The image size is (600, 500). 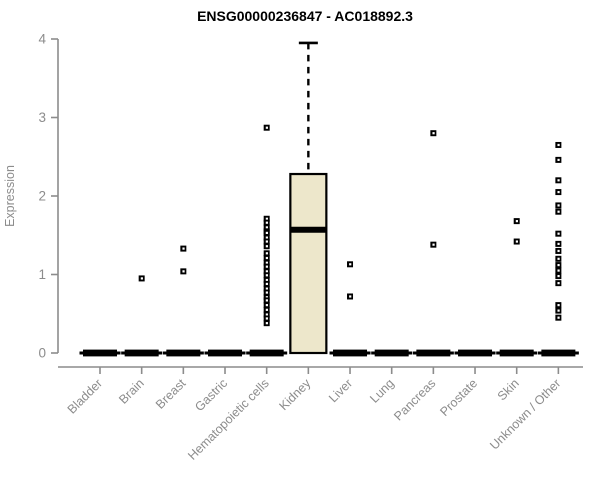 What do you see at coordinates (414, 399) in the screenshot?
I see `x-tick-label: Pancreas` at bounding box center [414, 399].